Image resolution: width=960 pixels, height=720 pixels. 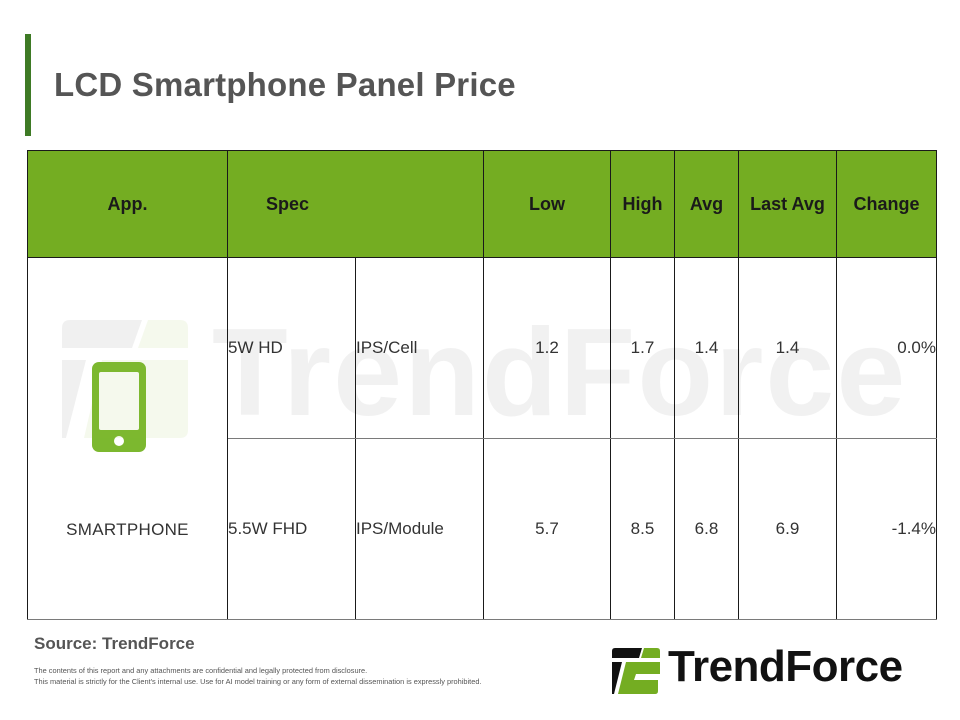 I want to click on header-avg: Avg, so click(x=706, y=204).